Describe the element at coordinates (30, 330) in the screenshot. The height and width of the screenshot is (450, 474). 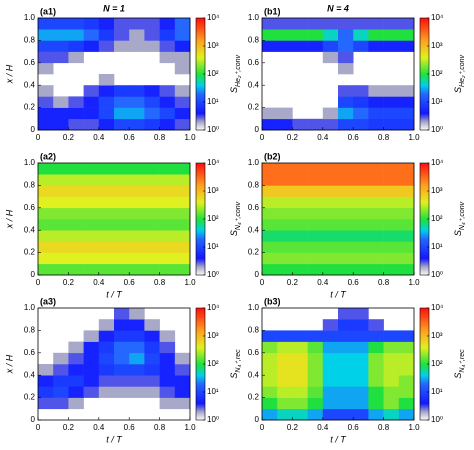
I see `y-tick-label: 0.8` at that location.